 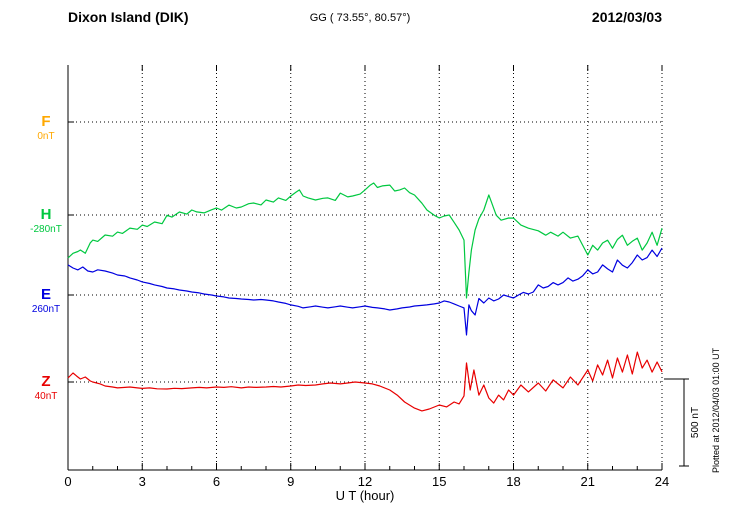 What do you see at coordinates (360, 18) in the screenshot?
I see `geographic-coordinates: GG ( 73.55°, 80.57°)` at bounding box center [360, 18].